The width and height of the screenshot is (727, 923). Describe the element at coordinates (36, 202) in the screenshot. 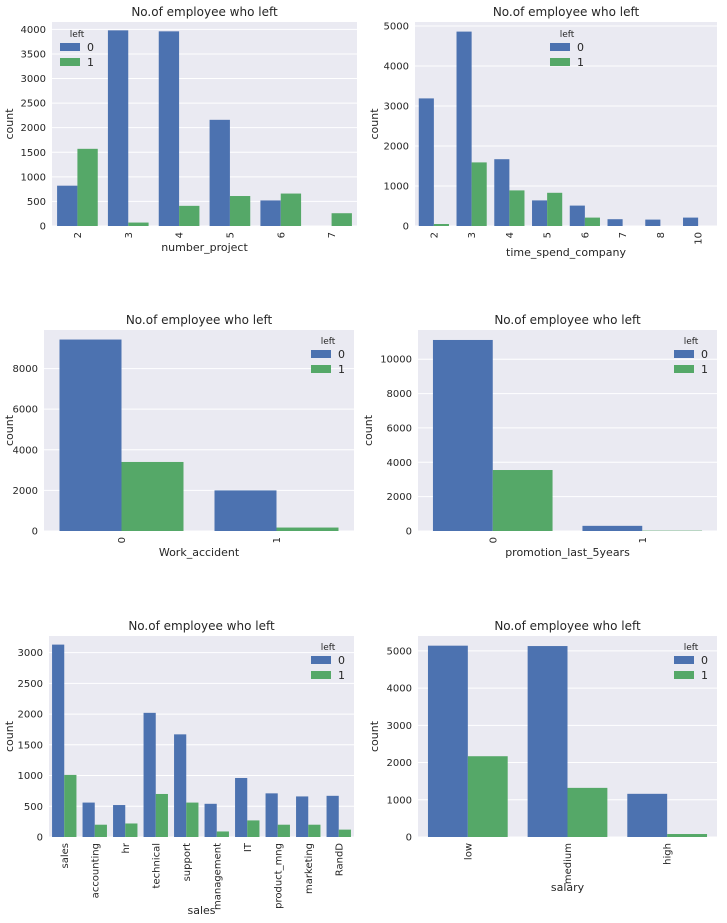

I see `y-tick-label: 500` at that location.